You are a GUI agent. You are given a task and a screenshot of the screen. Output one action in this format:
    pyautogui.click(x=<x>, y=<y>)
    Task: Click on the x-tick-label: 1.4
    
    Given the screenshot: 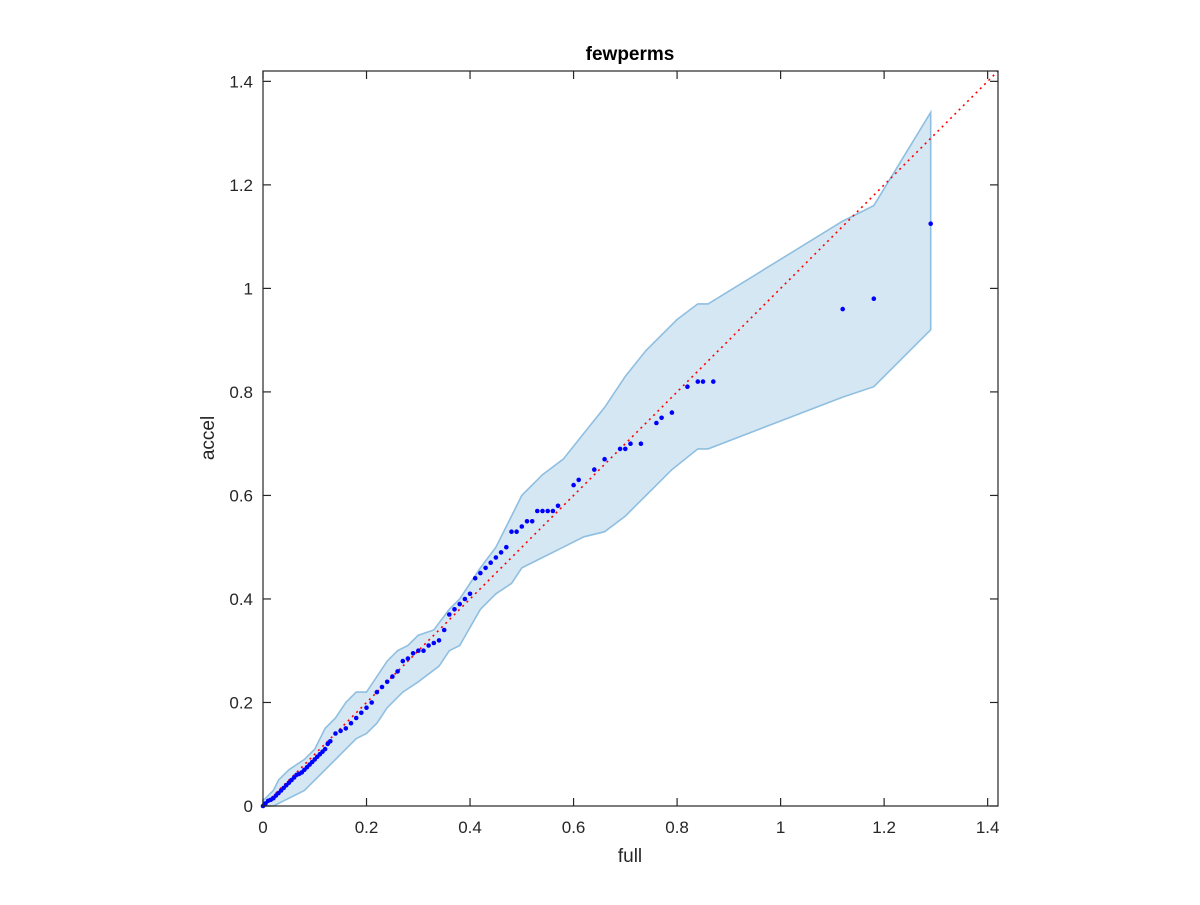 What is the action you would take?
    pyautogui.click(x=988, y=827)
    